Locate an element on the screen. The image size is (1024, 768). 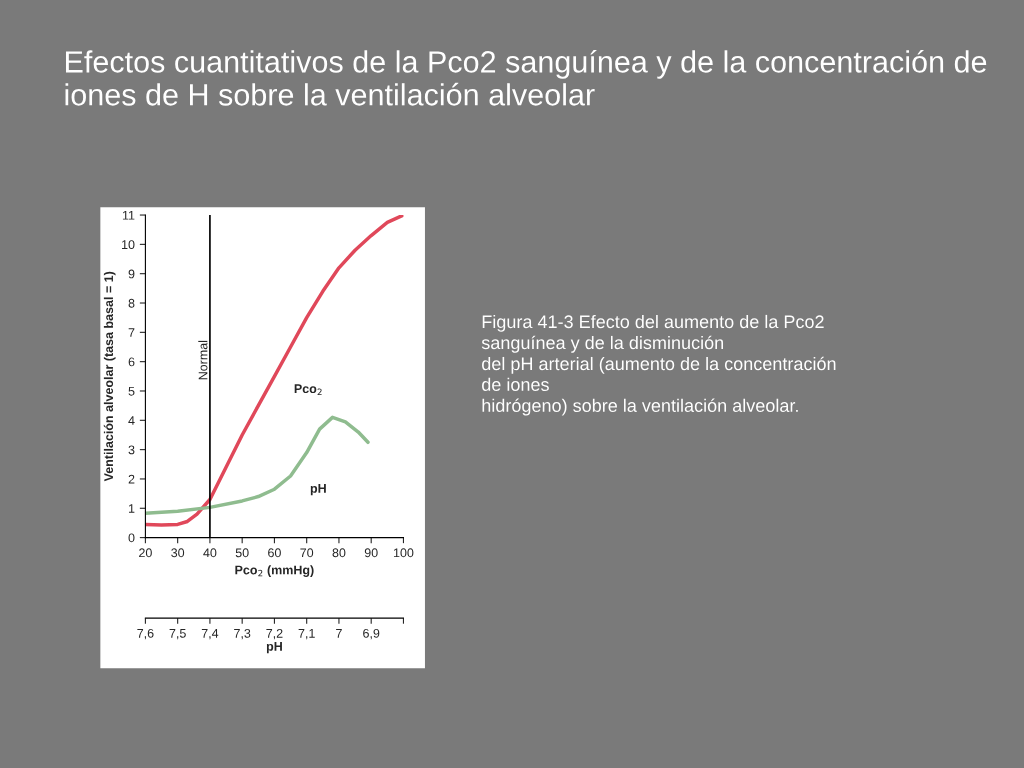
text: Efectos cuantitativos de la Pco2 sanguínea y de la concentración de iones de H sobre la ventilación alveolar is located at coordinates (526, 77).